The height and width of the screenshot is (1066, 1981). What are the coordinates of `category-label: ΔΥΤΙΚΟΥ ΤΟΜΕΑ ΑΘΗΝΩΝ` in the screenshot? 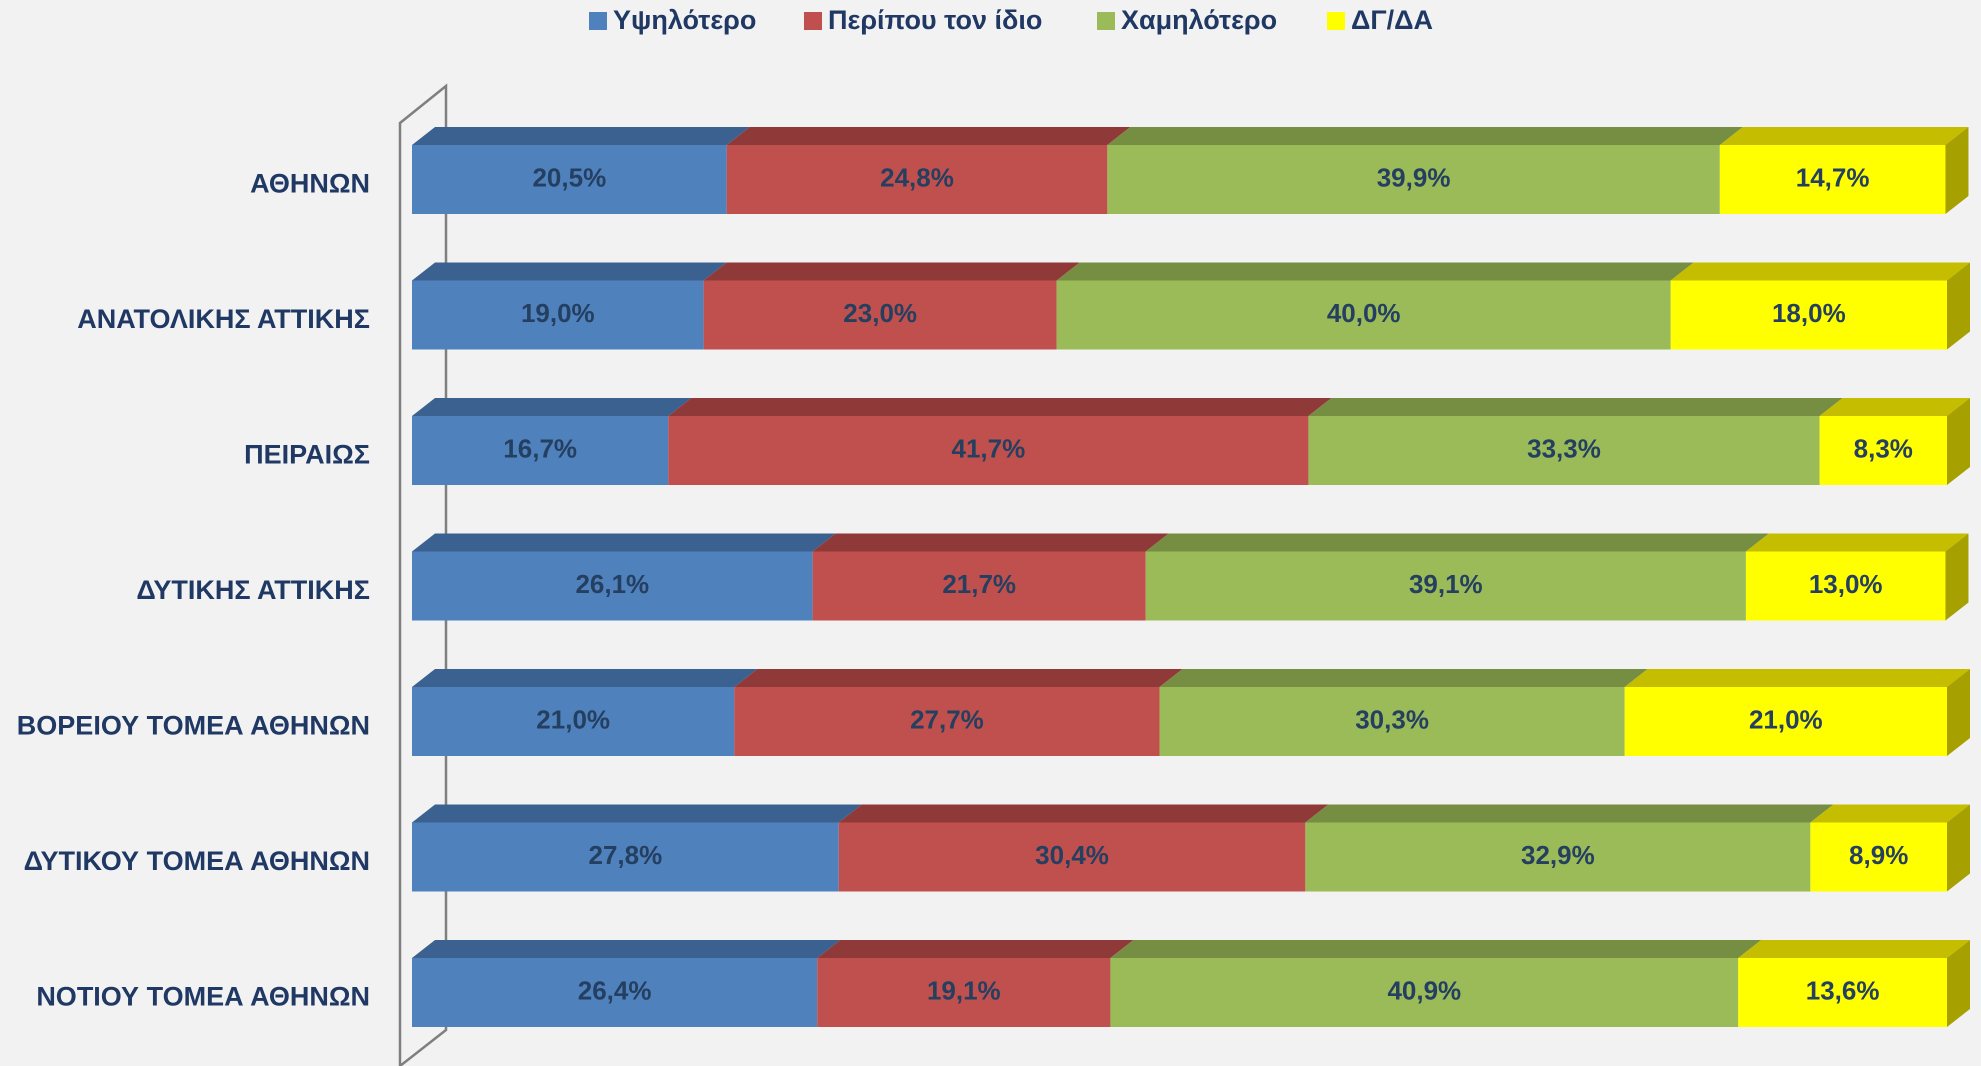 It's located at (197, 861).